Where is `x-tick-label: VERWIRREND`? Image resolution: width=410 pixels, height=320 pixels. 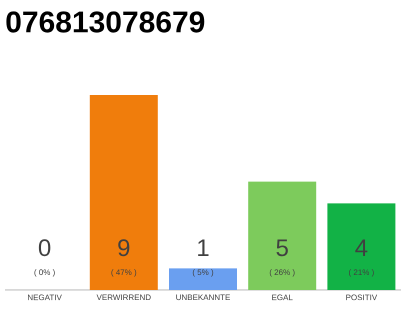
x-tick-label: VERWIRREND is located at coordinates (123, 297).